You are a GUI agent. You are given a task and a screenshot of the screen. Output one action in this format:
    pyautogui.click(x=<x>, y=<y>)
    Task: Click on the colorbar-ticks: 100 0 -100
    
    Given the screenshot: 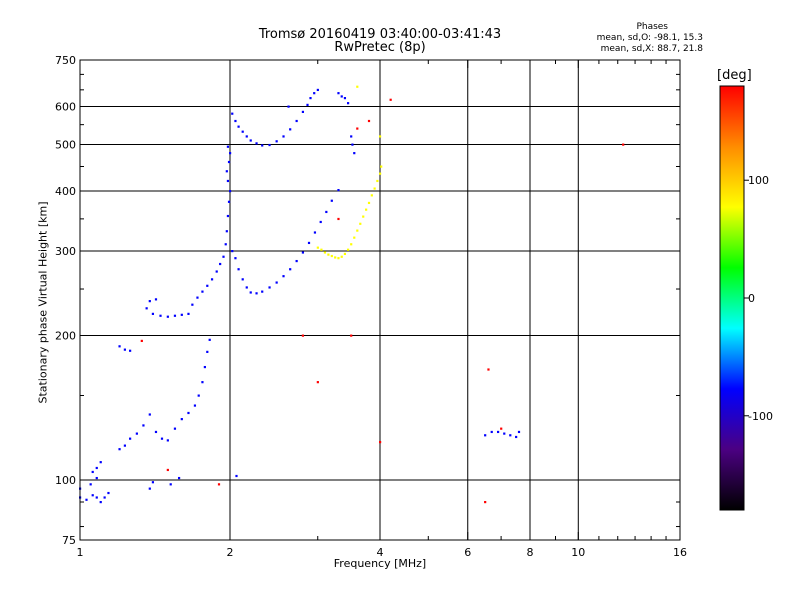 What is the action you would take?
    pyautogui.click(x=758, y=298)
    